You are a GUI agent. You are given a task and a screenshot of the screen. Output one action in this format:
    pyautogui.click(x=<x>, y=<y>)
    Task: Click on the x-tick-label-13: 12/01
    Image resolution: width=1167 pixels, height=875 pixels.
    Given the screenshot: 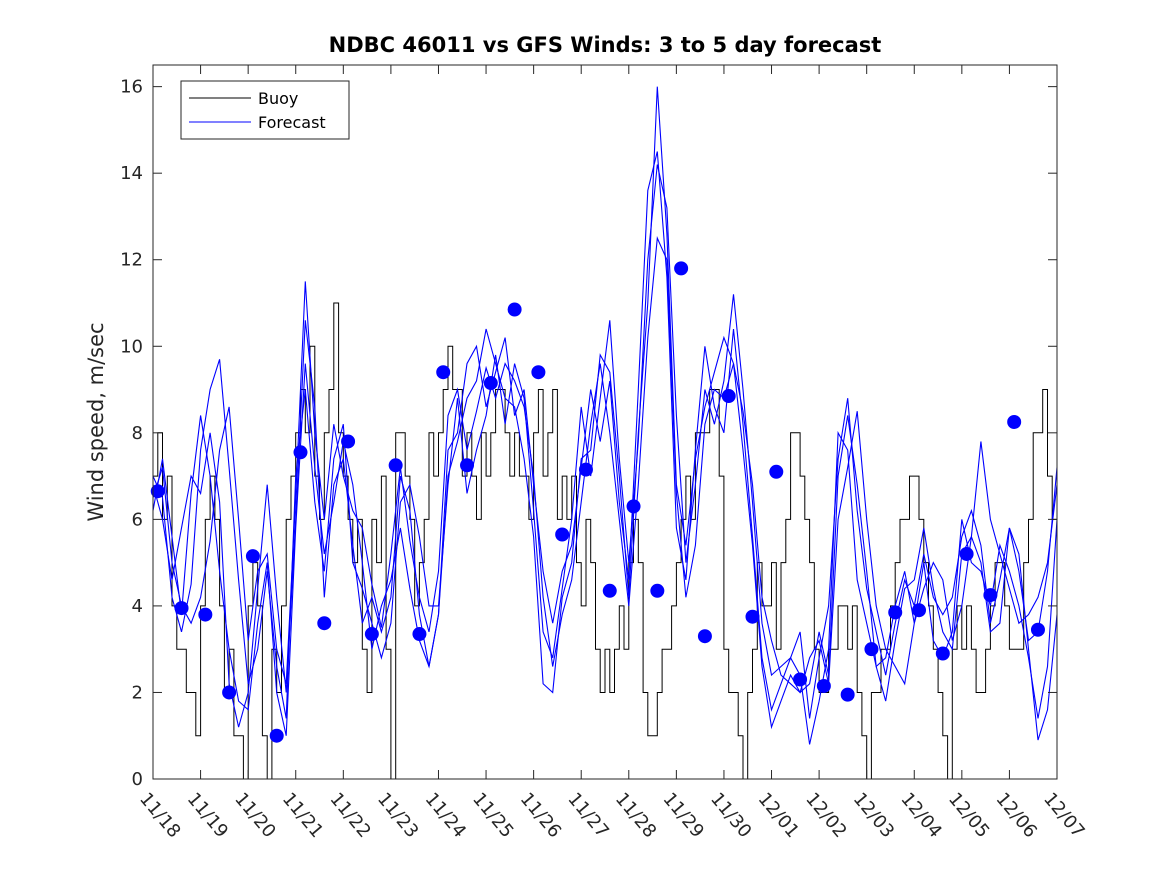 What is the action you would take?
    pyautogui.click(x=778, y=815)
    